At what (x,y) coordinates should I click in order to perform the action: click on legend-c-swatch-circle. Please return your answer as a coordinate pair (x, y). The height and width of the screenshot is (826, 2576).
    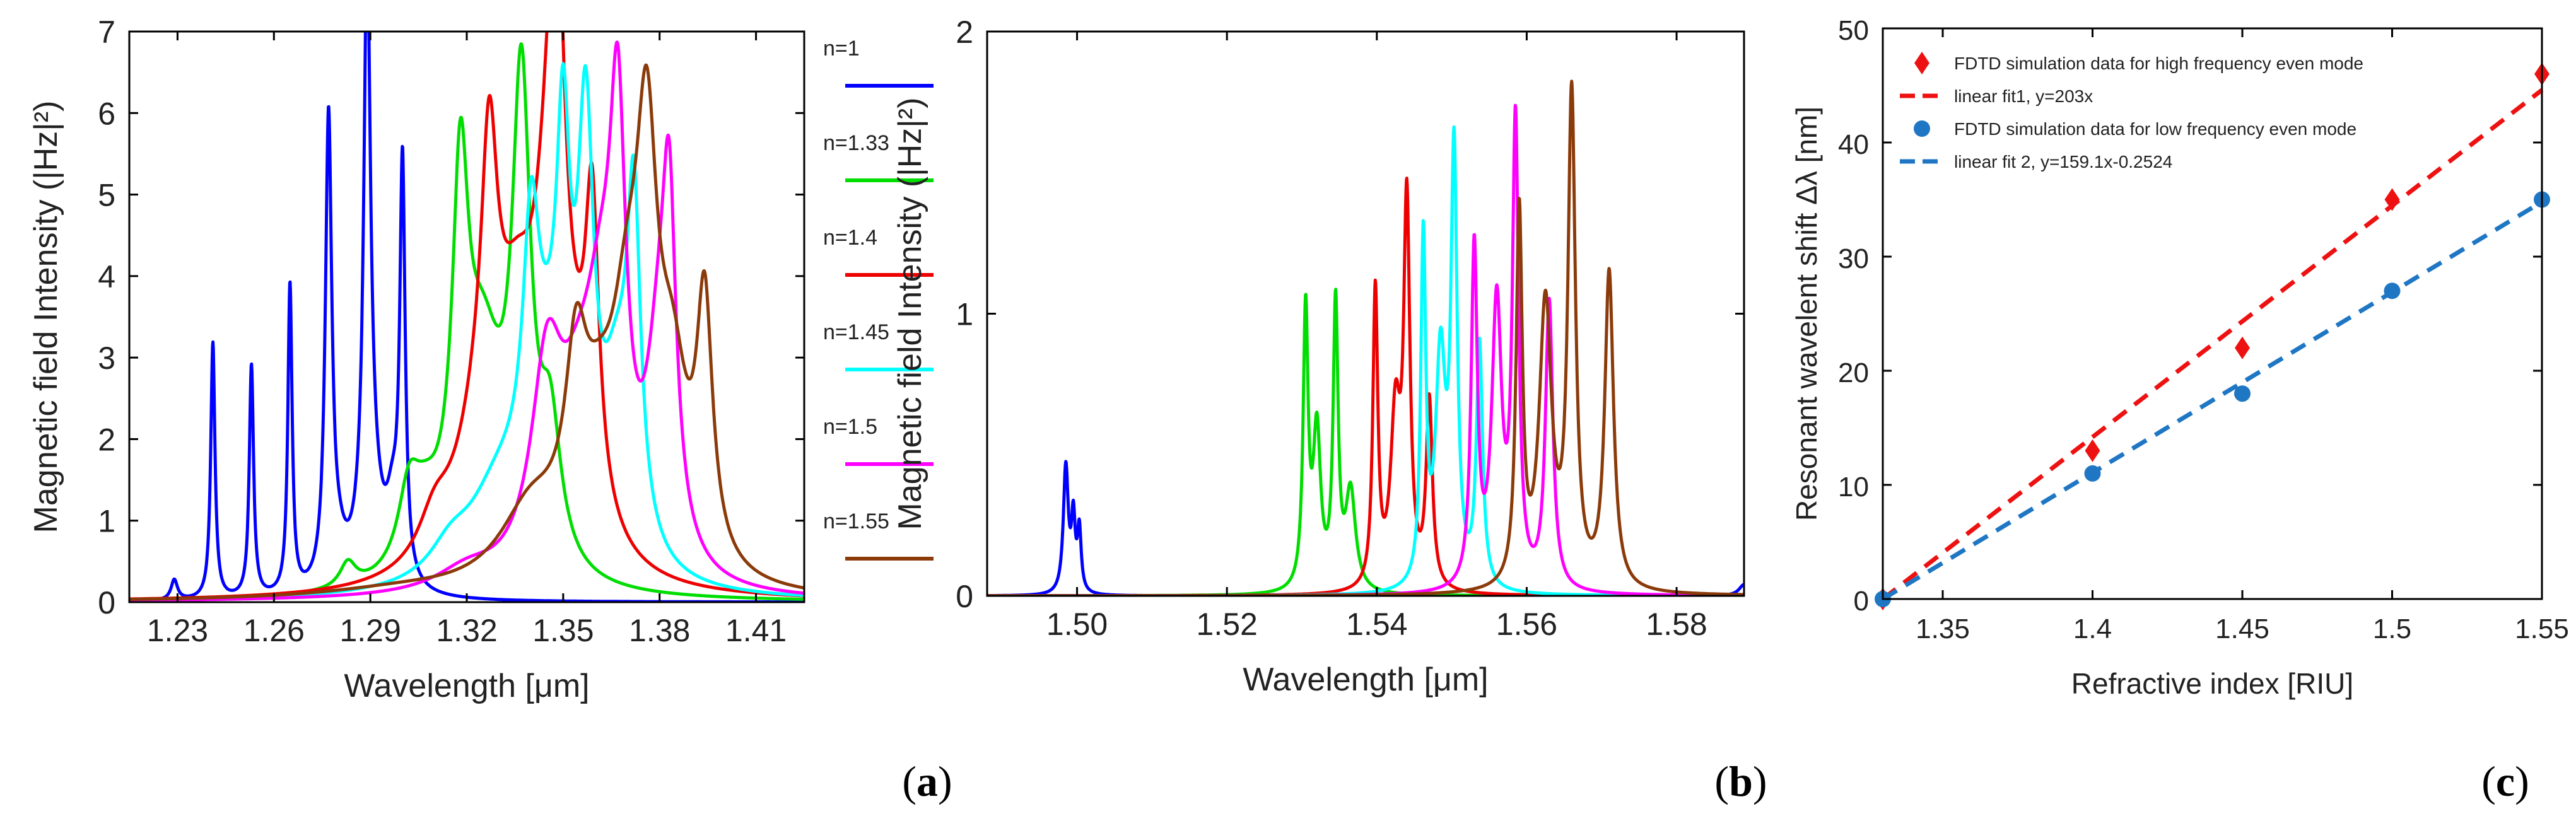
    Looking at the image, I should click on (1922, 128).